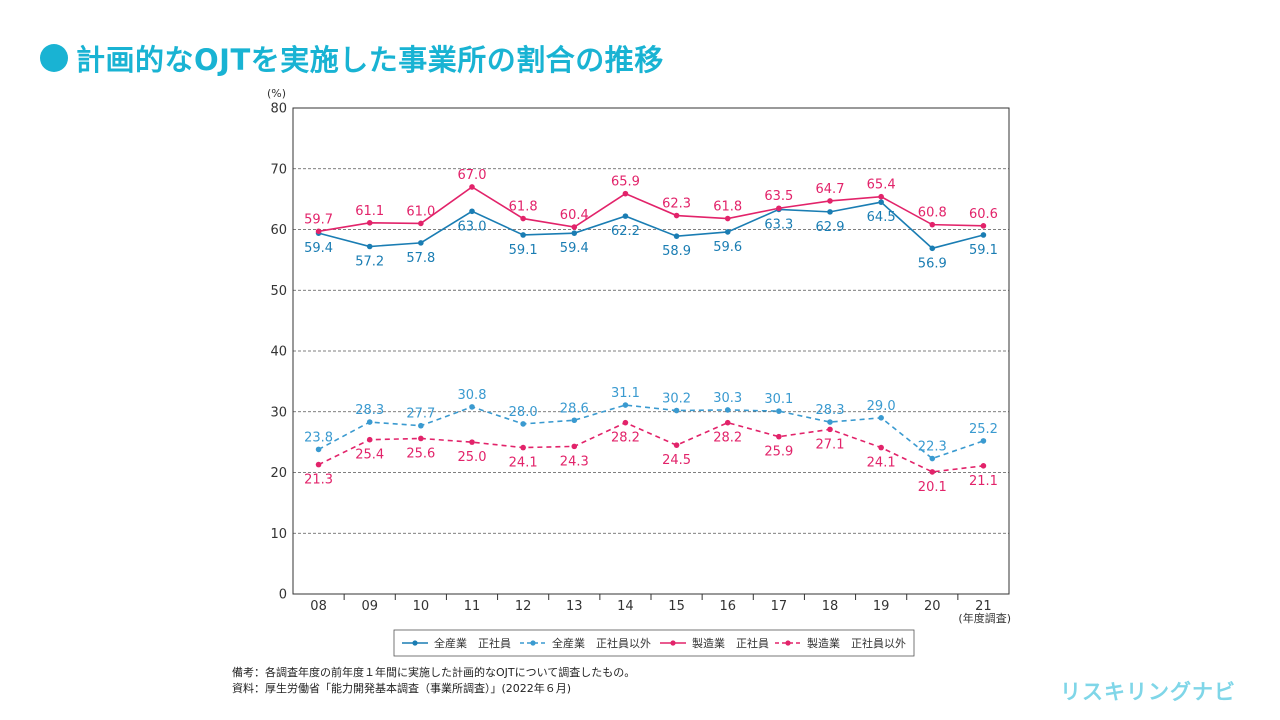 This screenshot has height=720, width=1280. What do you see at coordinates (574, 215) in the screenshot?
I see `data-label: 60.4` at bounding box center [574, 215].